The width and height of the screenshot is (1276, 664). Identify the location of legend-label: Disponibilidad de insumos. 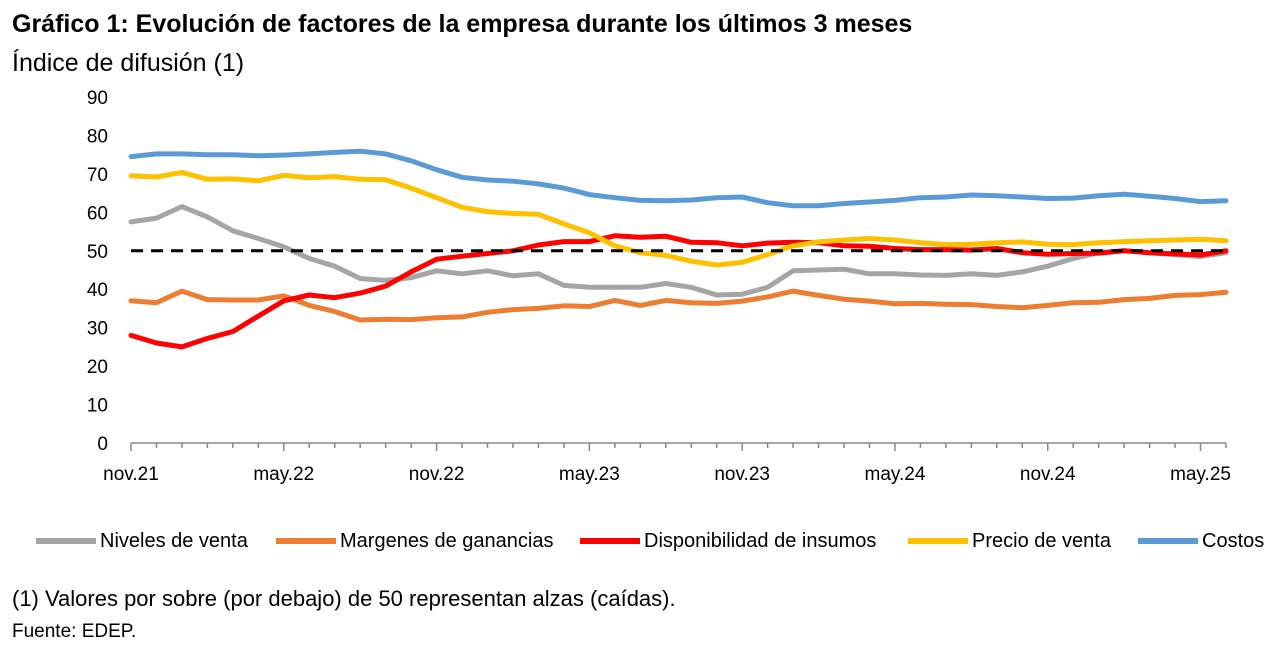
(760, 540).